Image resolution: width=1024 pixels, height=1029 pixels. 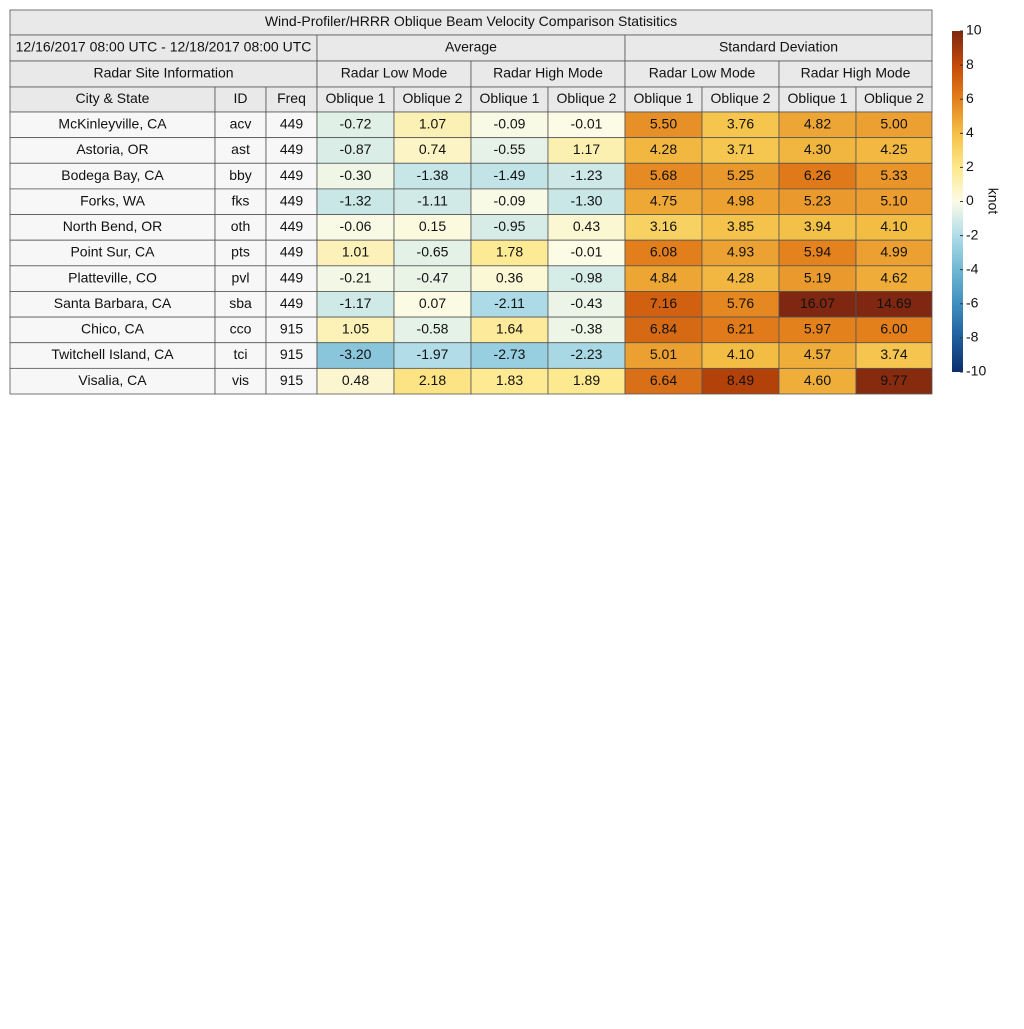 I want to click on value-cell: -0.43, so click(x=587, y=303).